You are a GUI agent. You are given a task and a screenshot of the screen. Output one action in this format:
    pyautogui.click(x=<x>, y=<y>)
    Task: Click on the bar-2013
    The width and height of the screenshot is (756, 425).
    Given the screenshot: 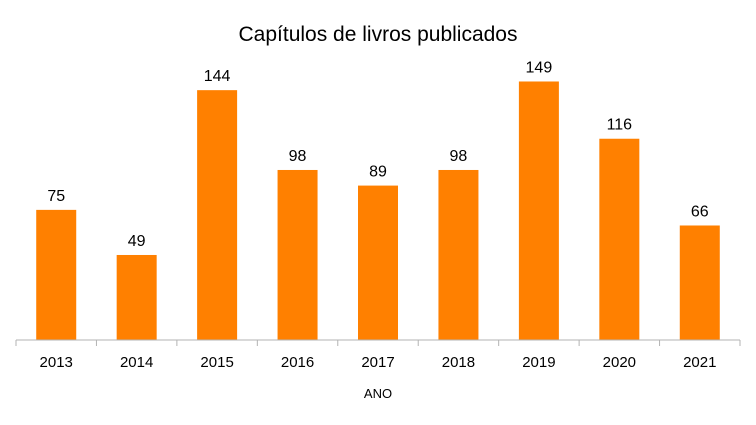 What is the action you would take?
    pyautogui.click(x=56, y=274)
    